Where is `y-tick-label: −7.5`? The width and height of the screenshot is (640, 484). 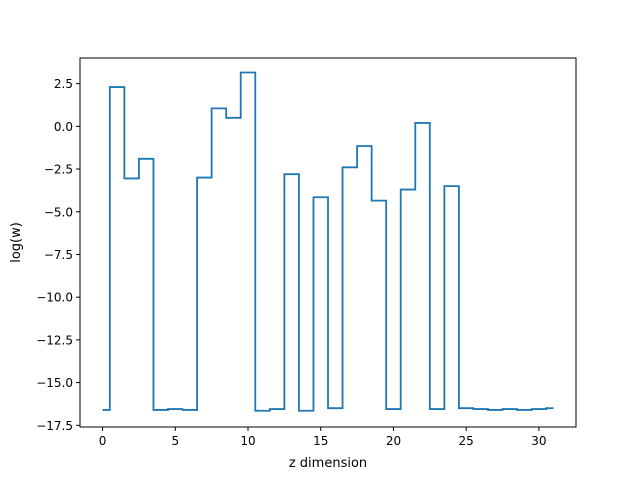
y-tick-label: −7.5 is located at coordinates (58, 255).